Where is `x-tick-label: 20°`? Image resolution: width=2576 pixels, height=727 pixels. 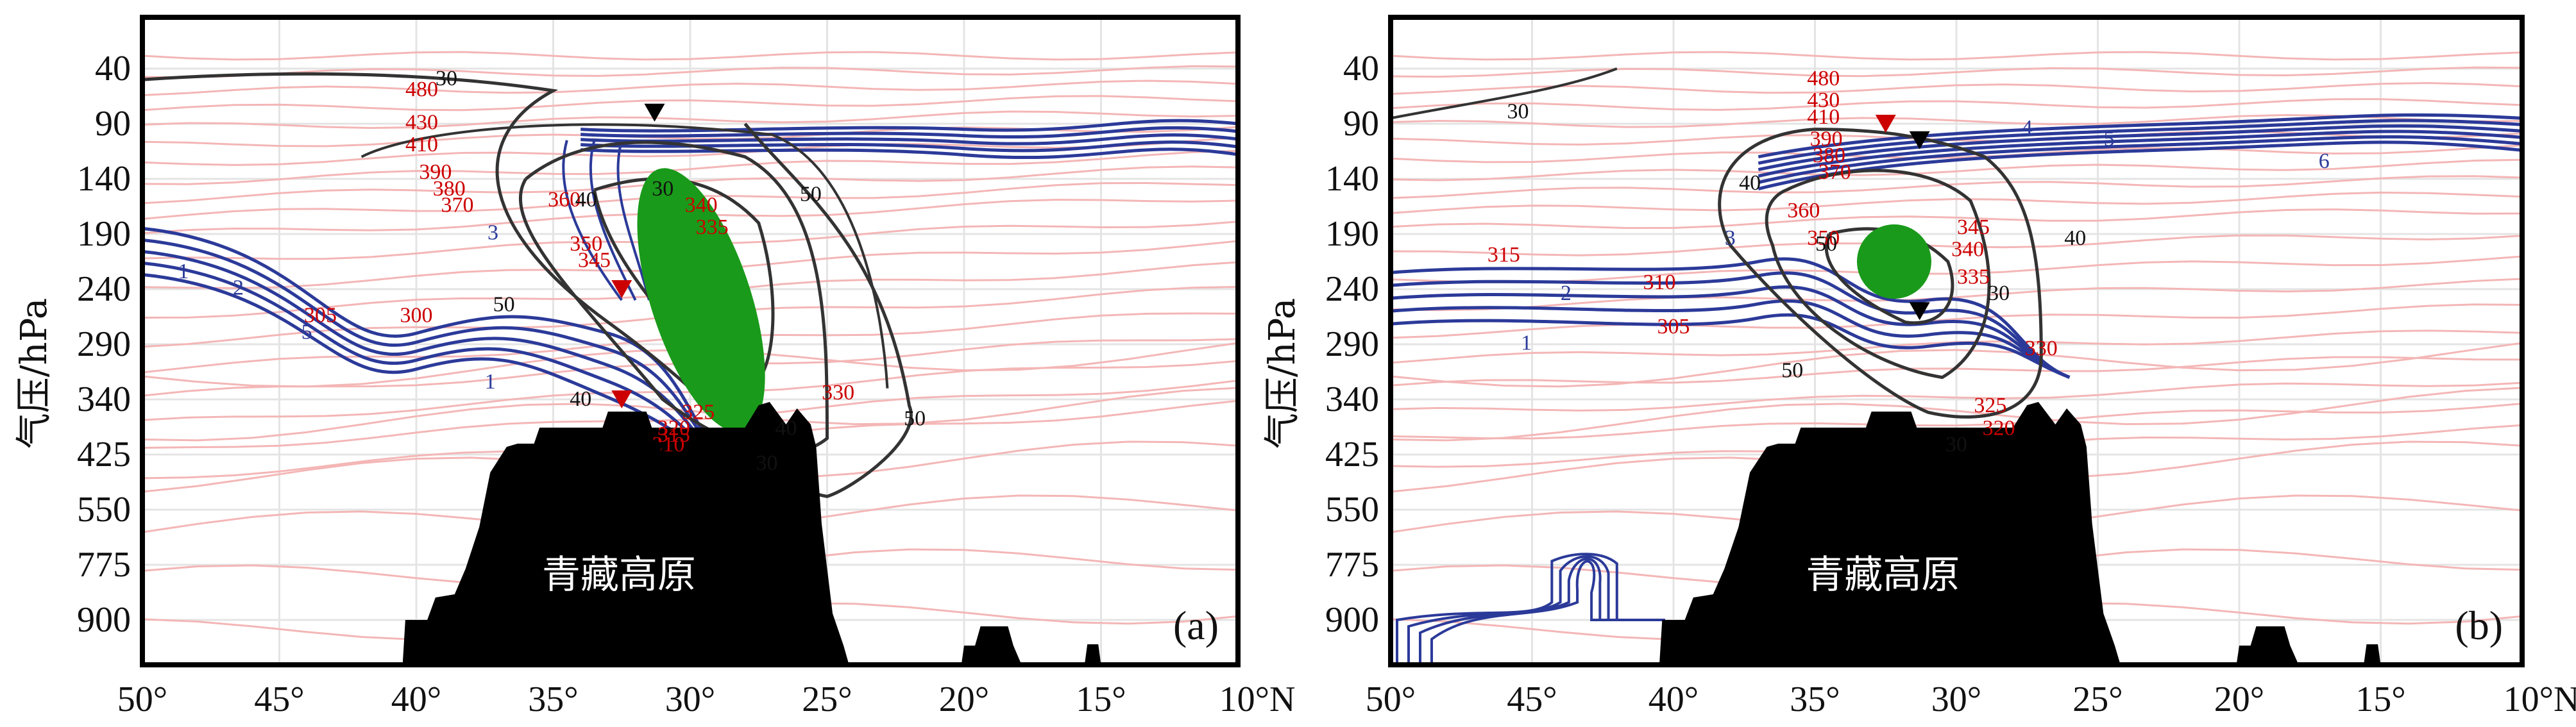
x-tick-label: 20° is located at coordinates (2239, 699).